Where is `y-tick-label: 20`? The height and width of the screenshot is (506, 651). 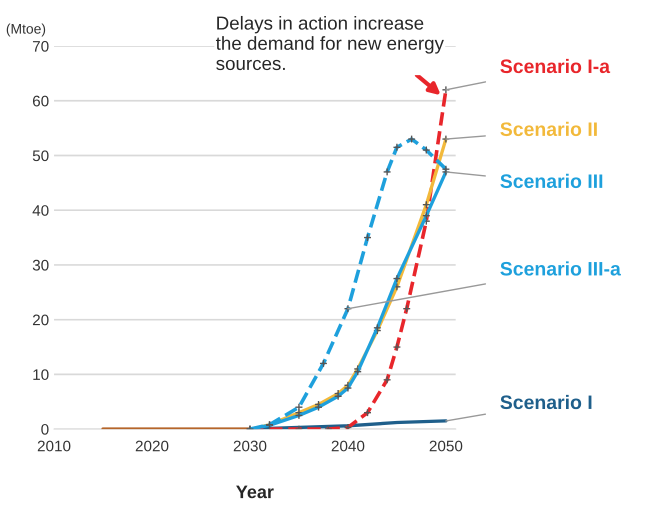
y-tick-label: 20 is located at coordinates (40, 320).